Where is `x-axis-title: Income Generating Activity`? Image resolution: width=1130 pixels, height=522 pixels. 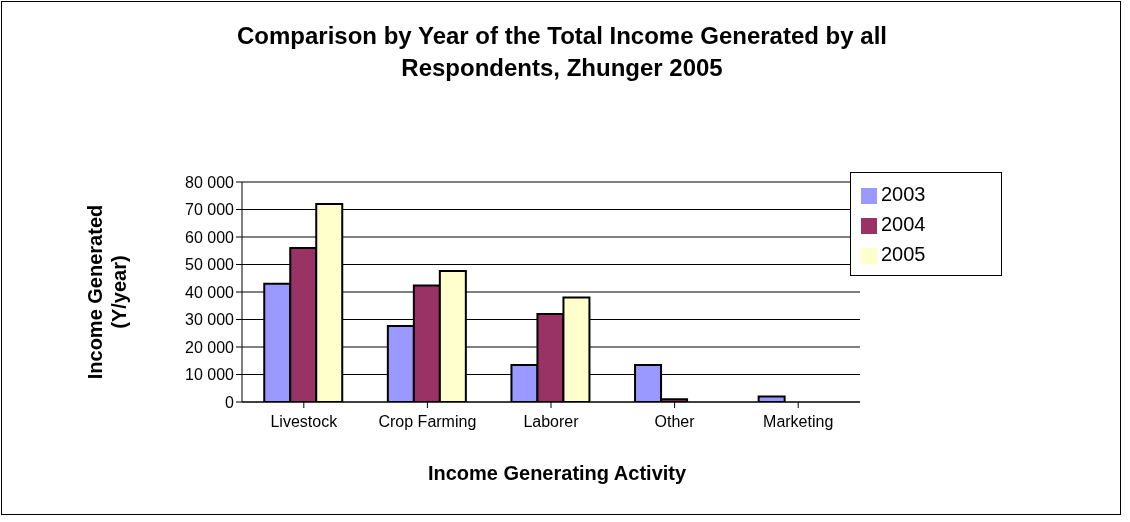
x-axis-title: Income Generating Activity is located at coordinates (557, 473).